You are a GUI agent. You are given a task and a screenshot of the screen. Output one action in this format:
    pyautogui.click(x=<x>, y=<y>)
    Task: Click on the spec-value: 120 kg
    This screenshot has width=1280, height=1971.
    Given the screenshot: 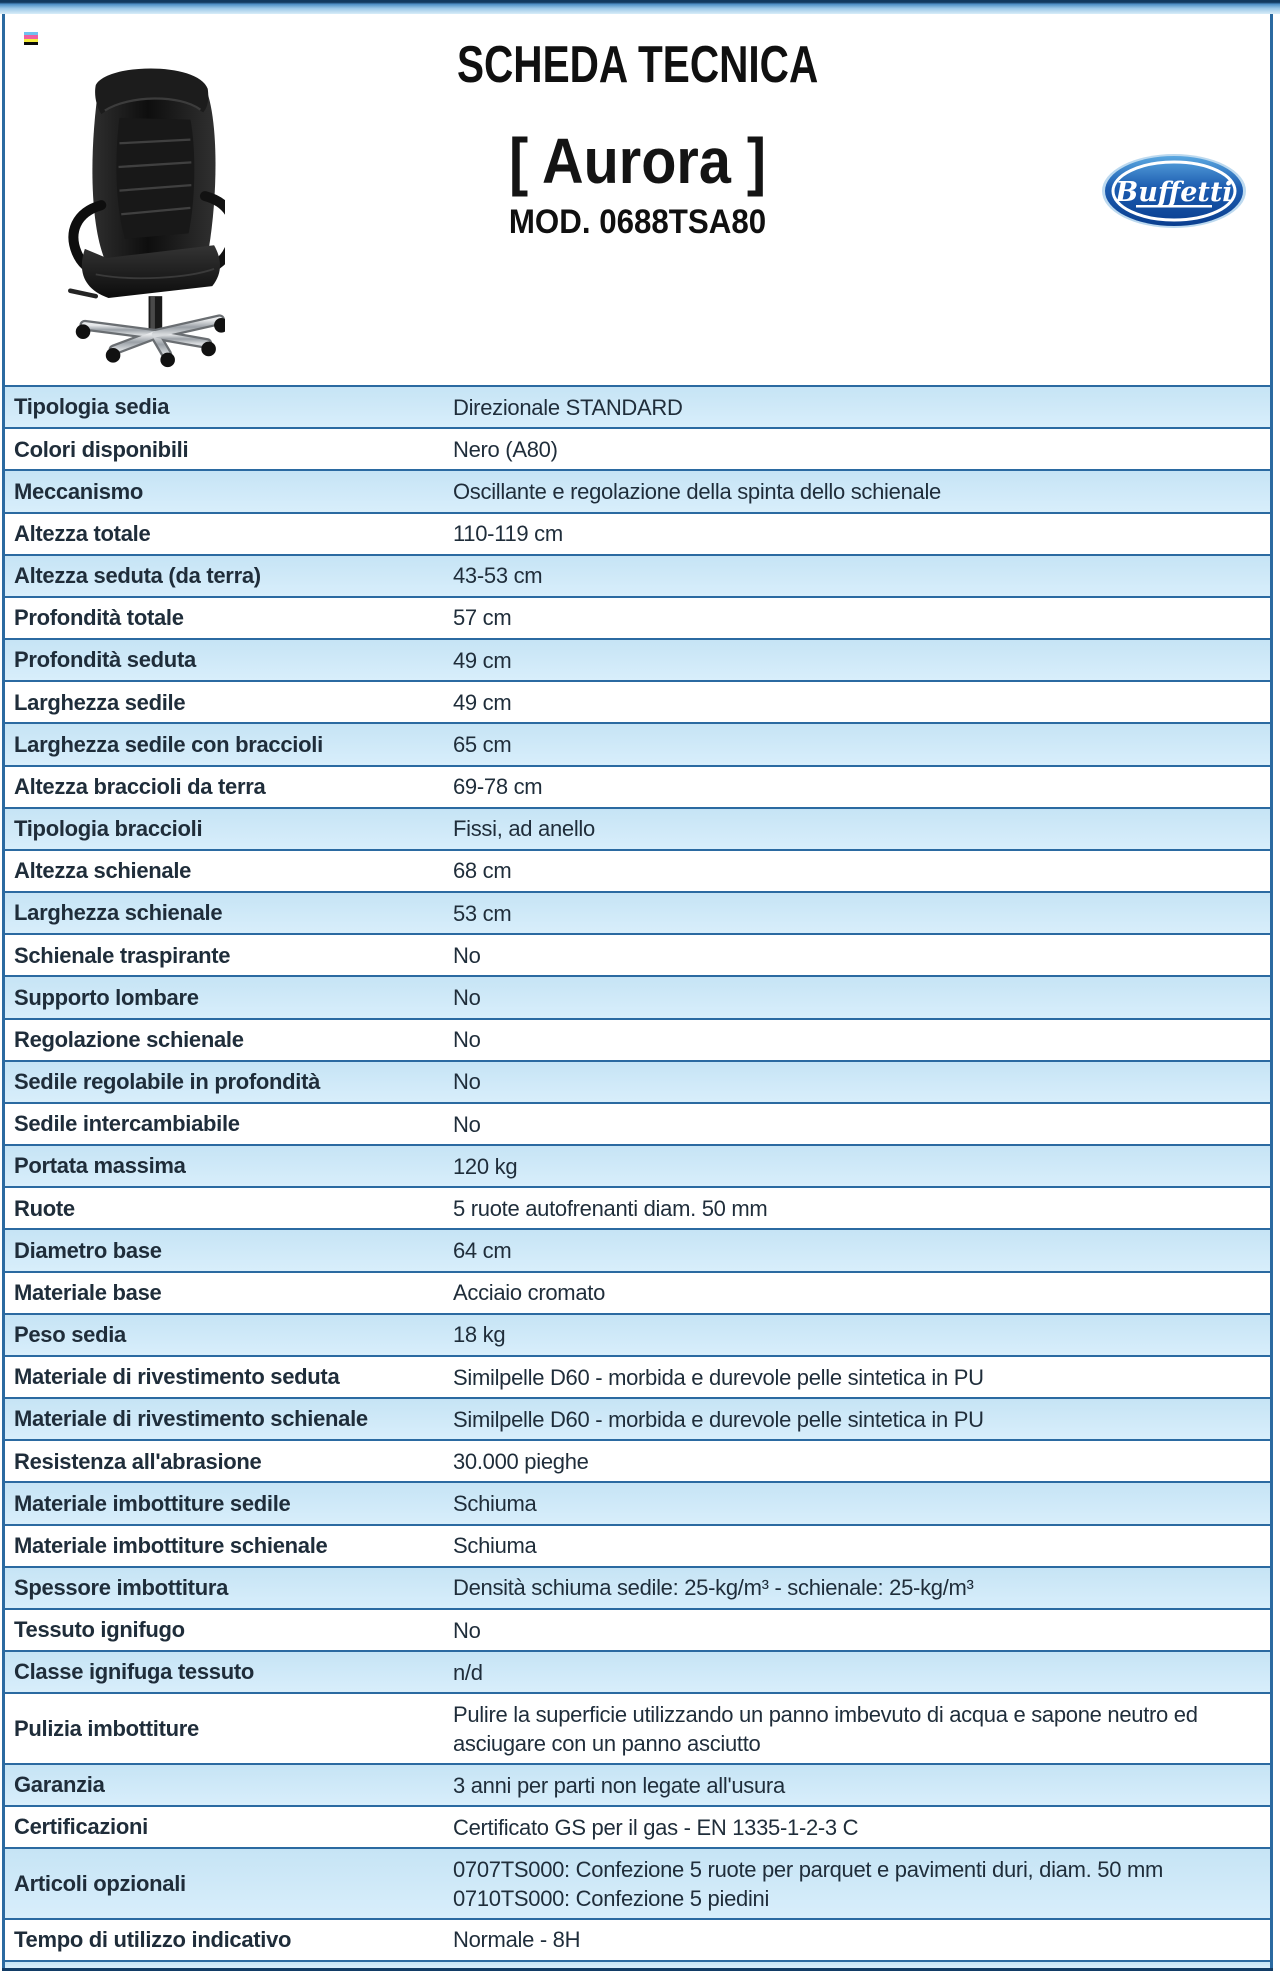 What is the action you would take?
    pyautogui.click(x=485, y=1166)
    